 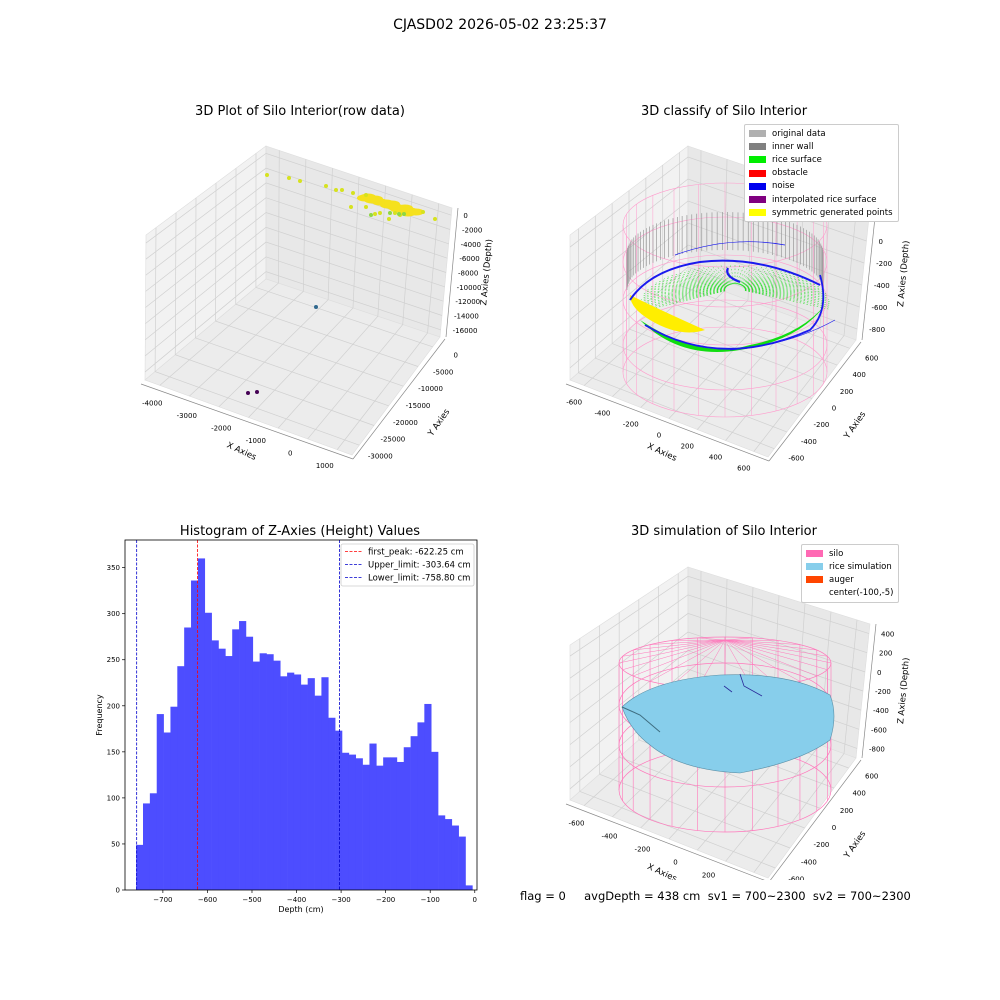 What do you see at coordinates (296, 900) in the screenshot?
I see `x-tick-label: −400` at bounding box center [296, 900].